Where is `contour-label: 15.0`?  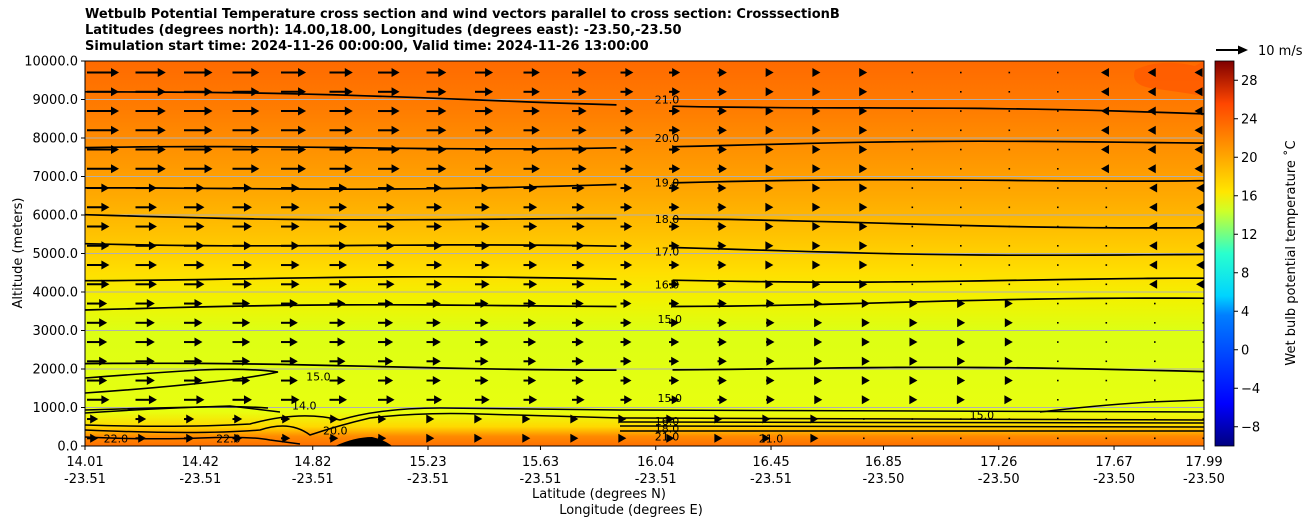
contour-label: 15.0 is located at coordinates (982, 415).